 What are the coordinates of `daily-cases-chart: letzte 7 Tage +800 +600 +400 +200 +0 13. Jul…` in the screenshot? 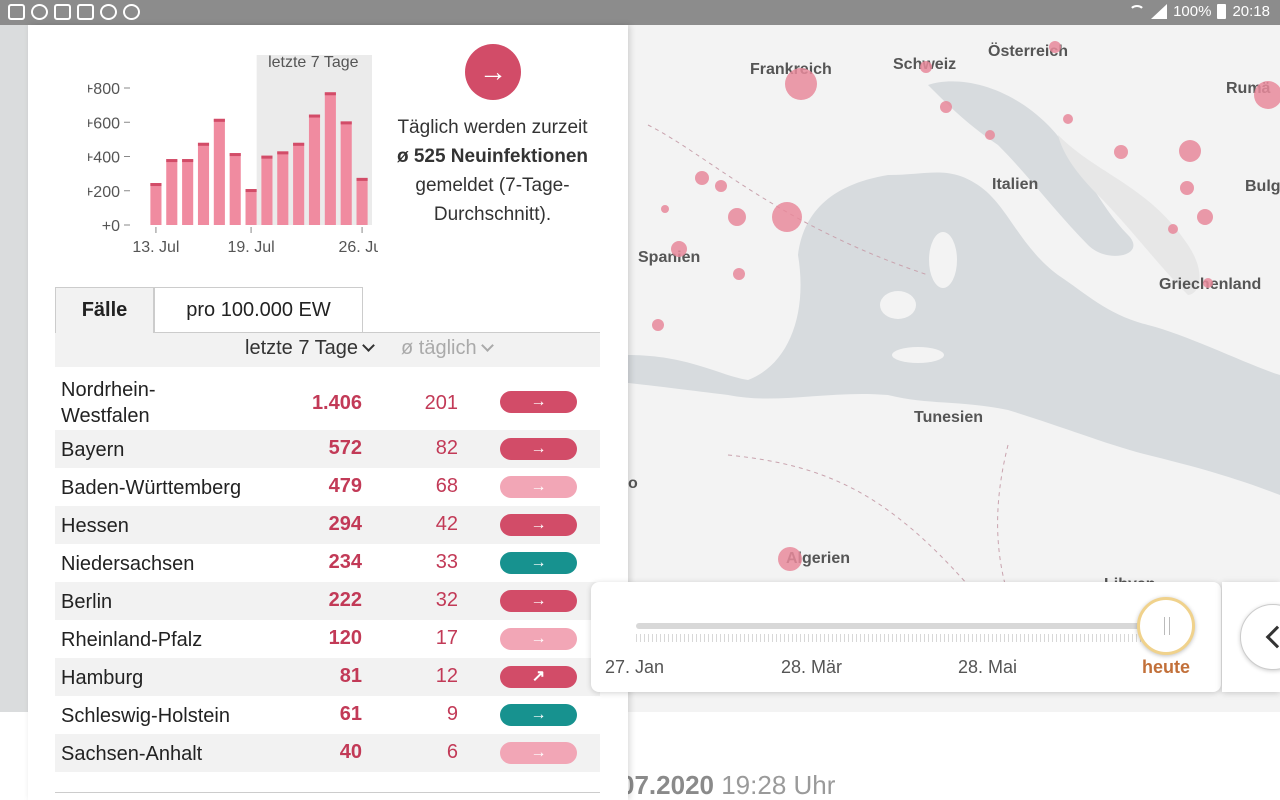 It's located at (233, 155).